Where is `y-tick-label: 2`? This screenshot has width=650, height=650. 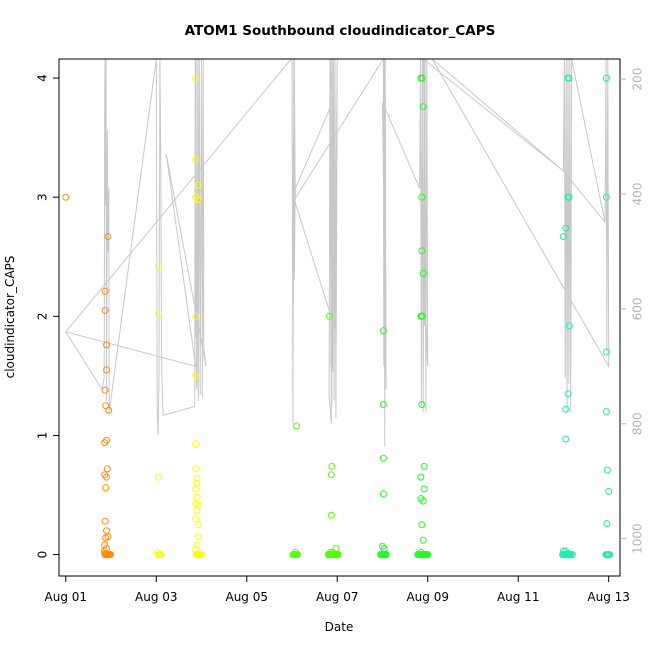
y-tick-label: 2 is located at coordinates (43, 316).